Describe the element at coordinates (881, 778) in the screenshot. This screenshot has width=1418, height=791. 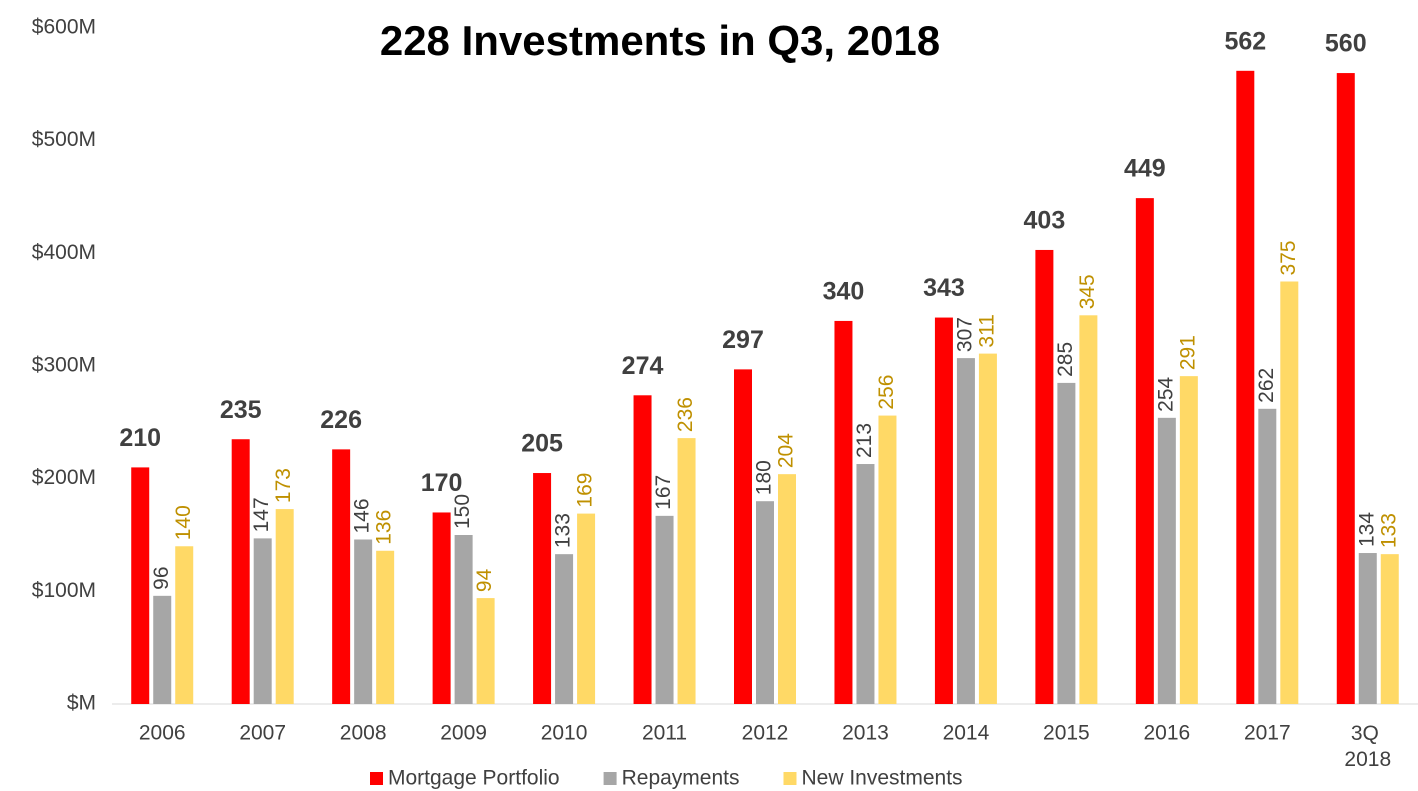
I see `legend-label: New Investments` at that location.